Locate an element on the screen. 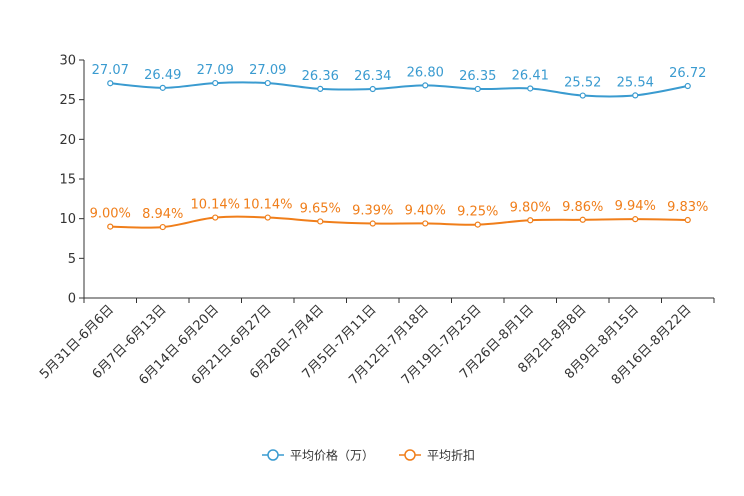 The image size is (744, 496). legend-label: 平均折扣 is located at coordinates (451, 455).